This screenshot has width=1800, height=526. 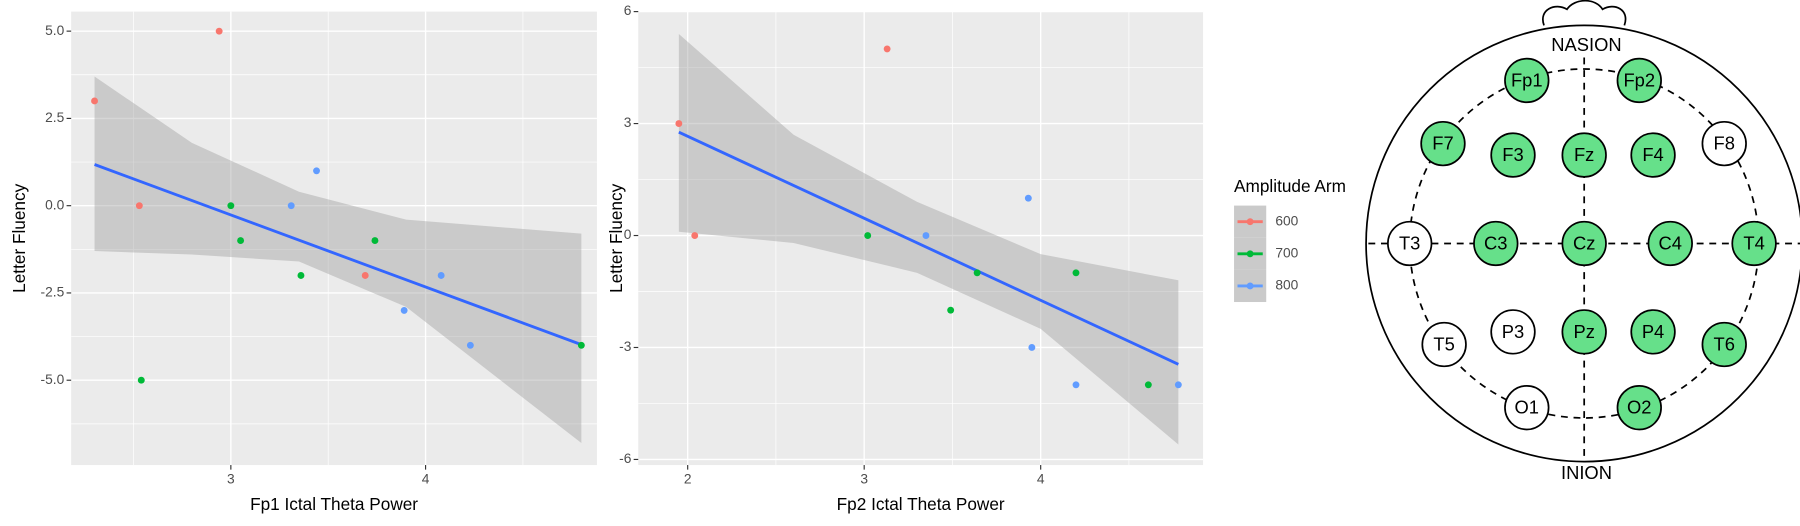 I want to click on legend-label: 800, so click(x=1286, y=285).